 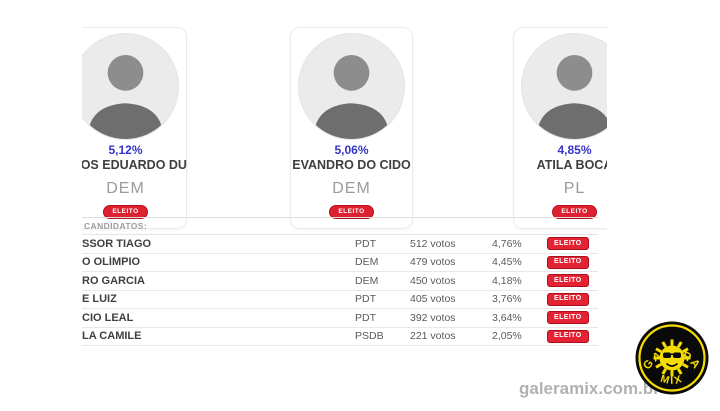 What do you see at coordinates (340, 226) in the screenshot?
I see `table-header: CANDIDATOS:` at bounding box center [340, 226].